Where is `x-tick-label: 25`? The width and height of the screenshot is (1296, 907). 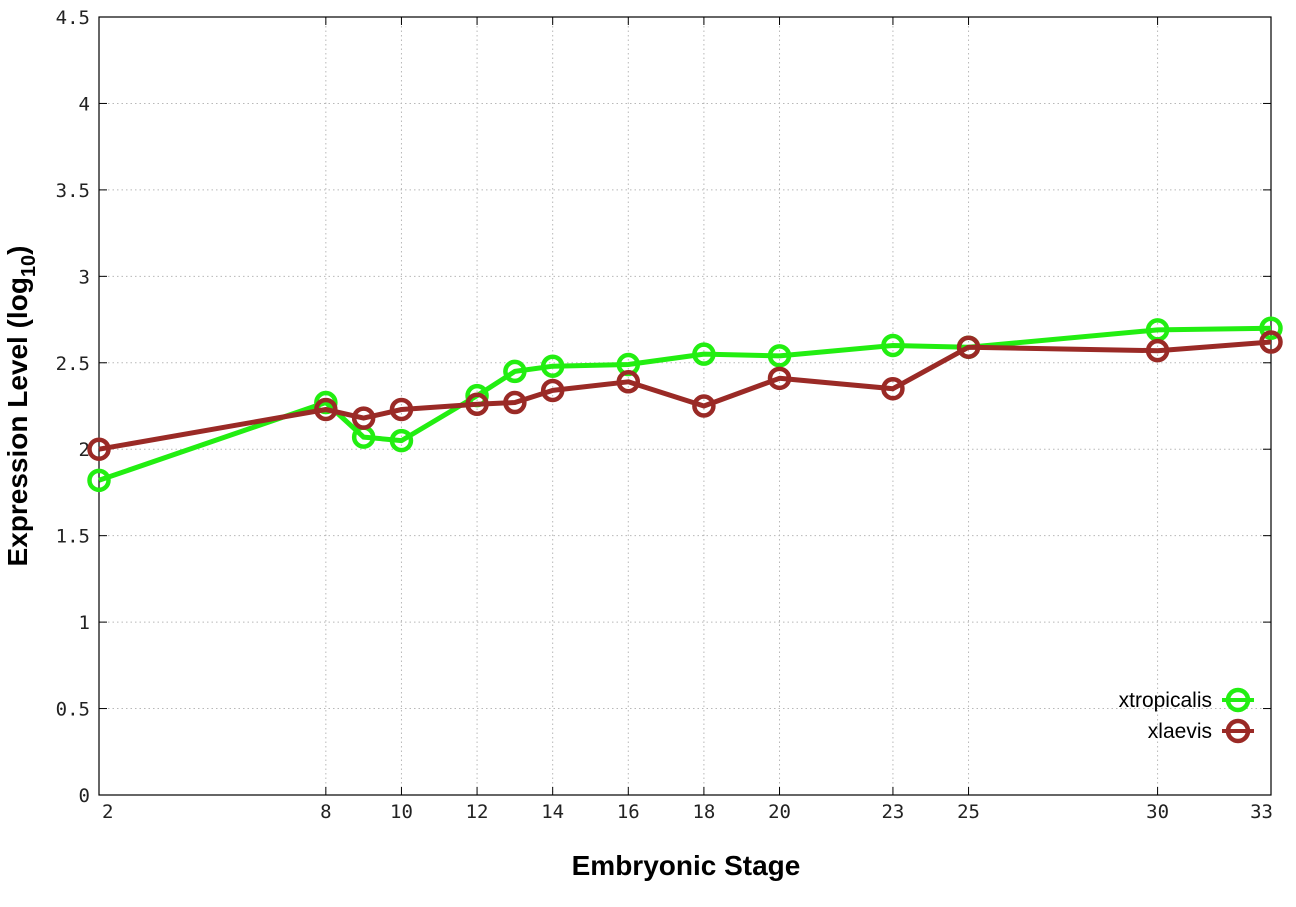
x-tick-label: 25 is located at coordinates (968, 812).